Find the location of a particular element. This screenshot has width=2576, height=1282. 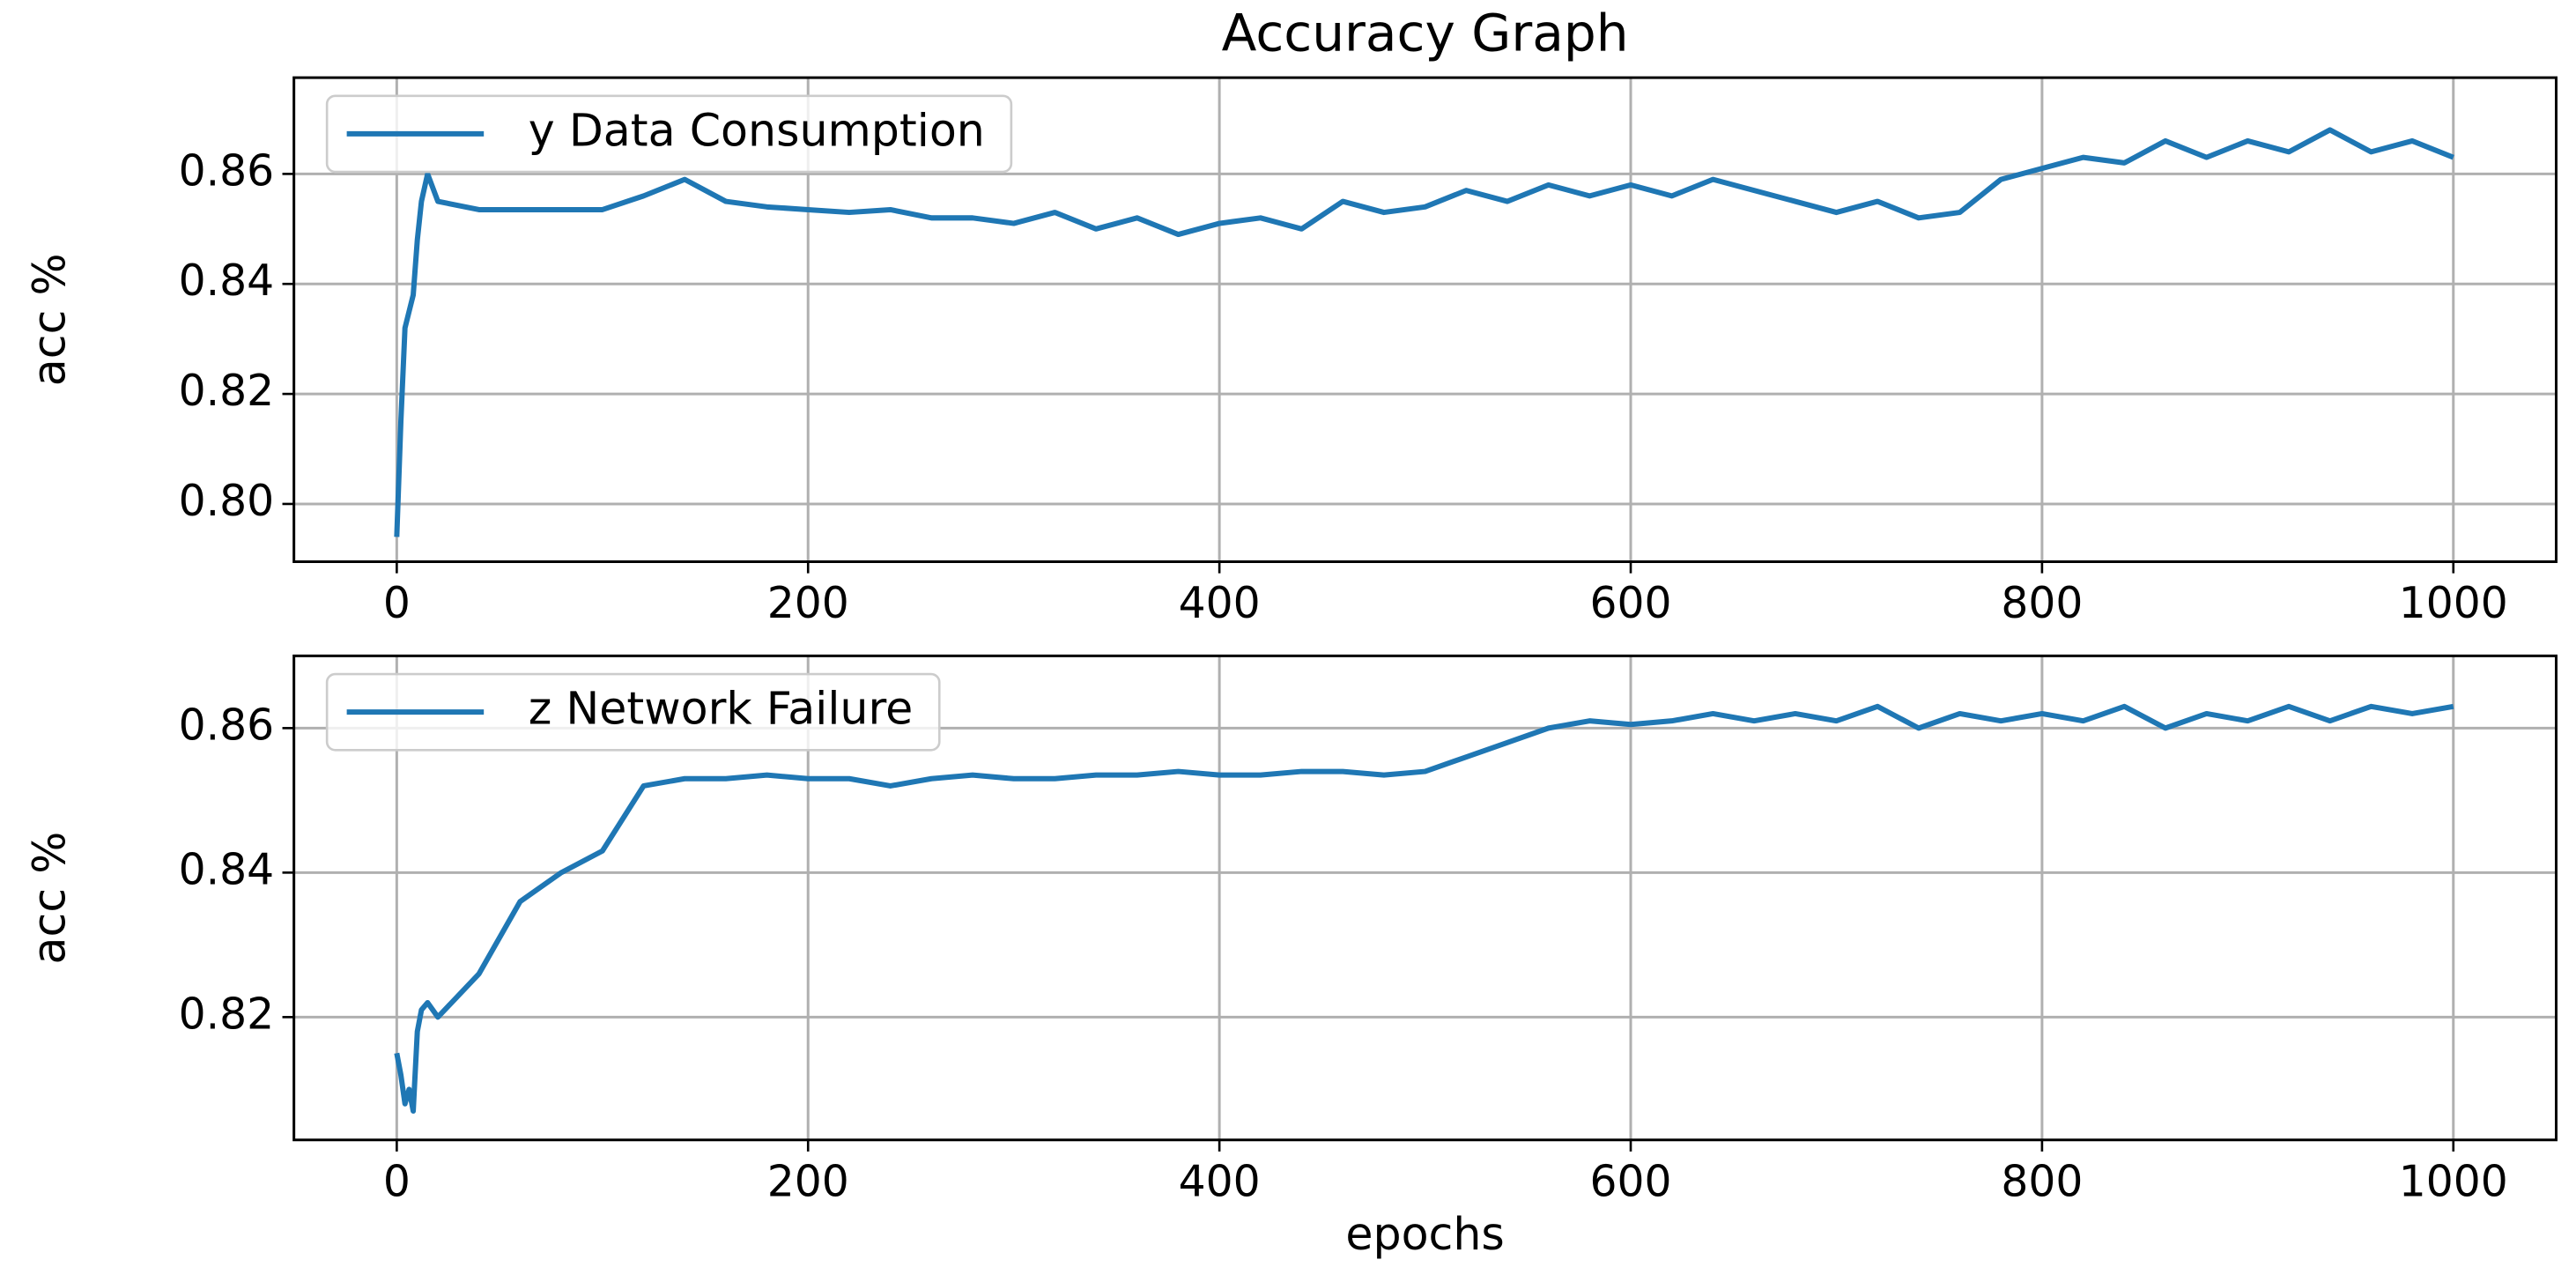

legend-label: y Data Consumption is located at coordinates (757, 130).